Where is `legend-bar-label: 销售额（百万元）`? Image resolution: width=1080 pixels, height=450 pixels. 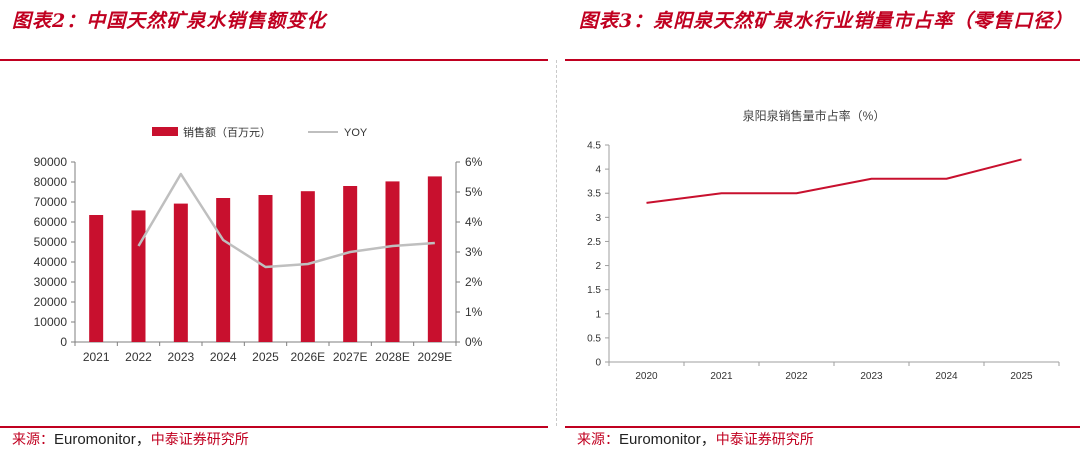 legend-bar-label: 销售额（百万元） is located at coordinates (227, 132).